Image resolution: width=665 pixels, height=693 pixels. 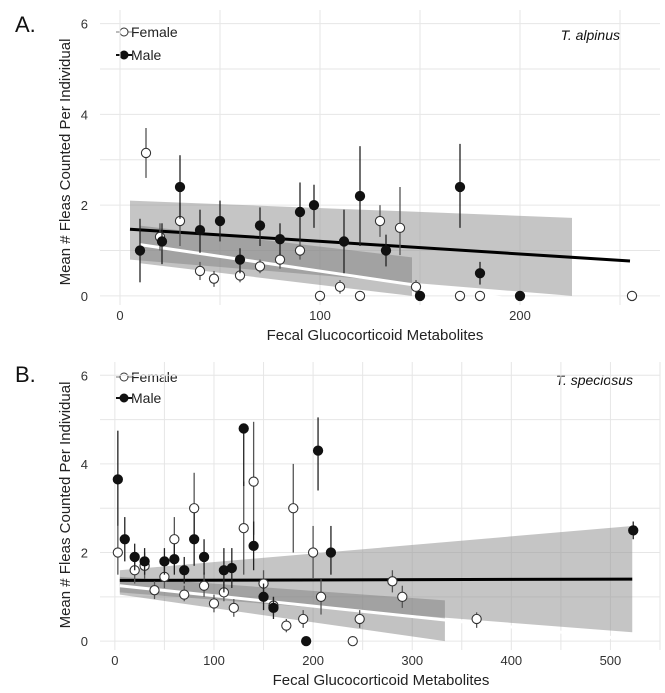 I want to click on panel-a-fit-line-male, so click(x=380, y=245).